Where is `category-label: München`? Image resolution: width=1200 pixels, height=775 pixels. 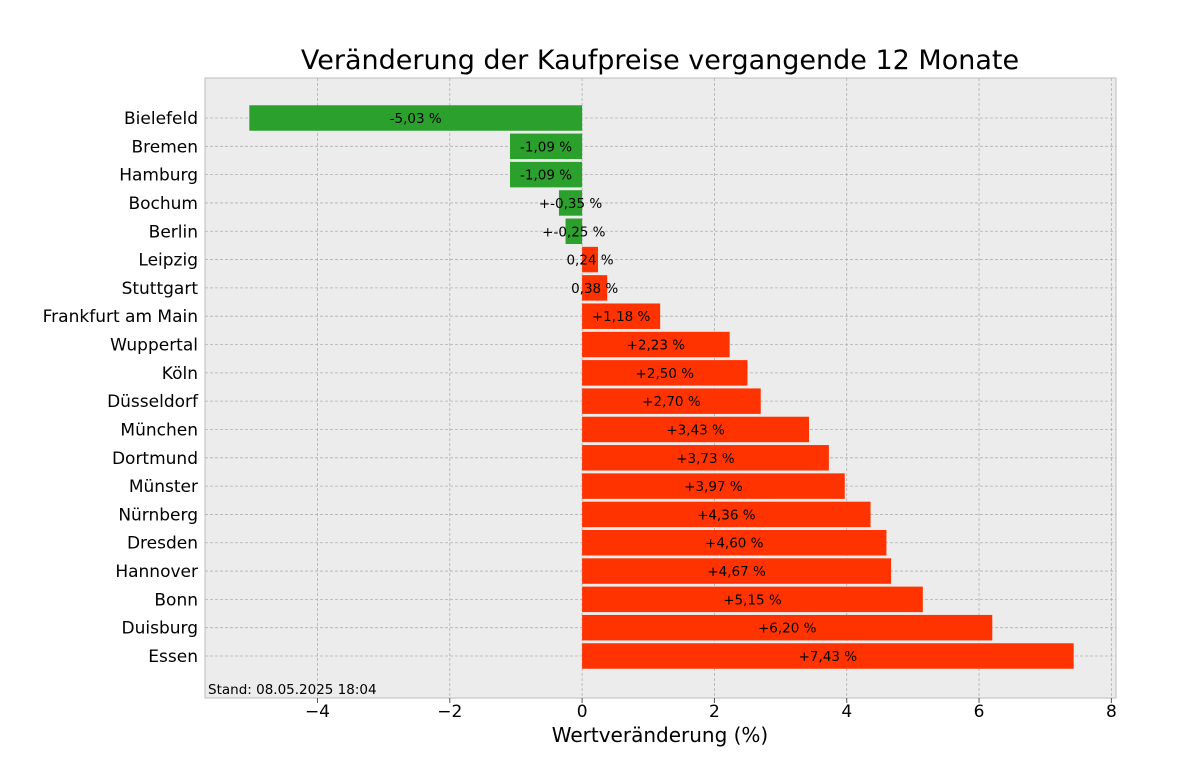
category-label: München is located at coordinates (159, 430).